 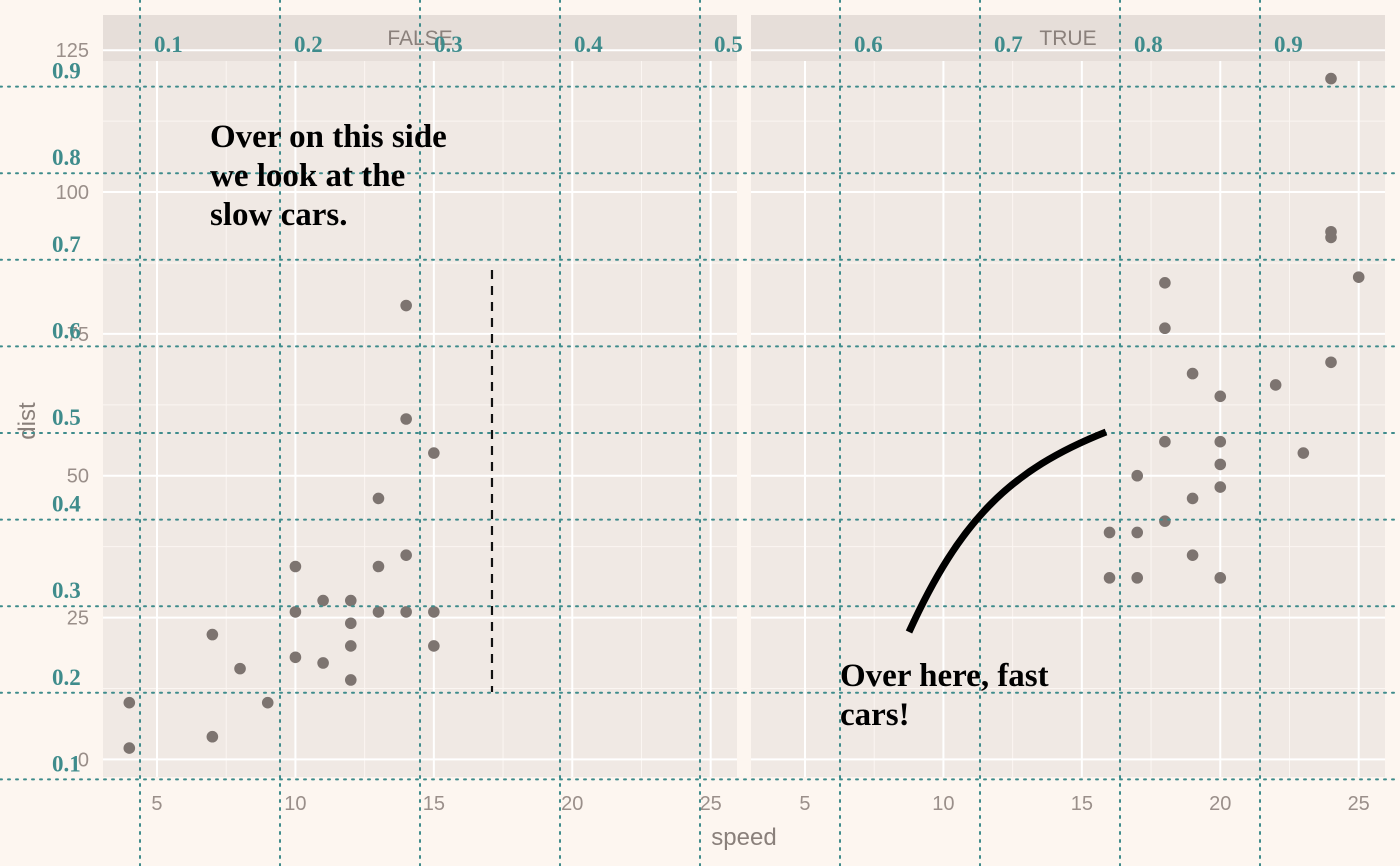 What do you see at coordinates (868, 44) in the screenshot?
I see `guide-vline-label: 0.6` at bounding box center [868, 44].